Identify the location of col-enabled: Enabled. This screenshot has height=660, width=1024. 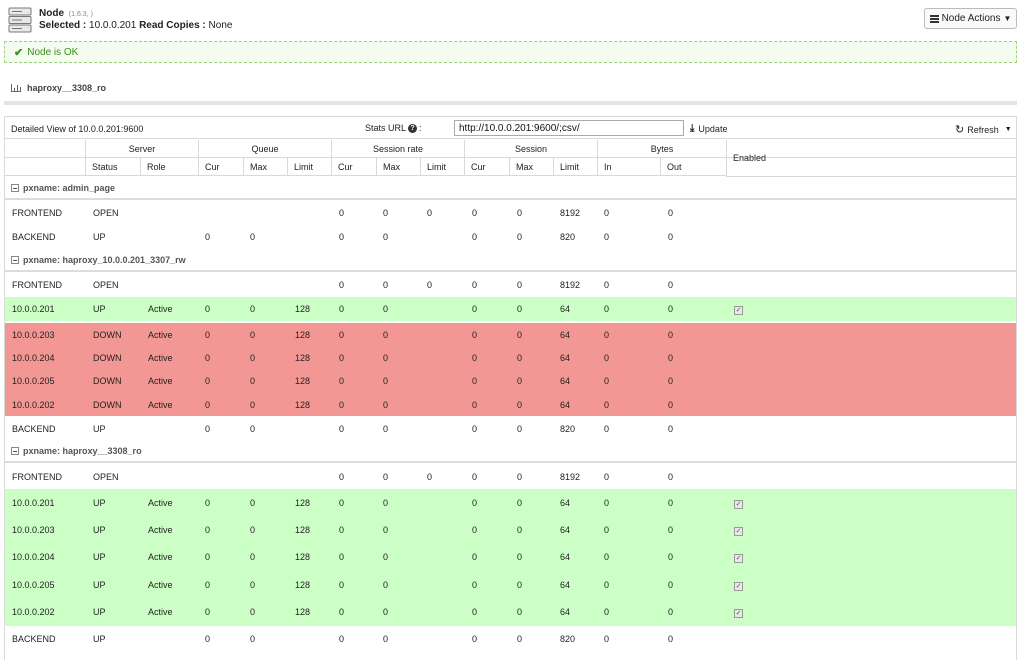
(871, 158).